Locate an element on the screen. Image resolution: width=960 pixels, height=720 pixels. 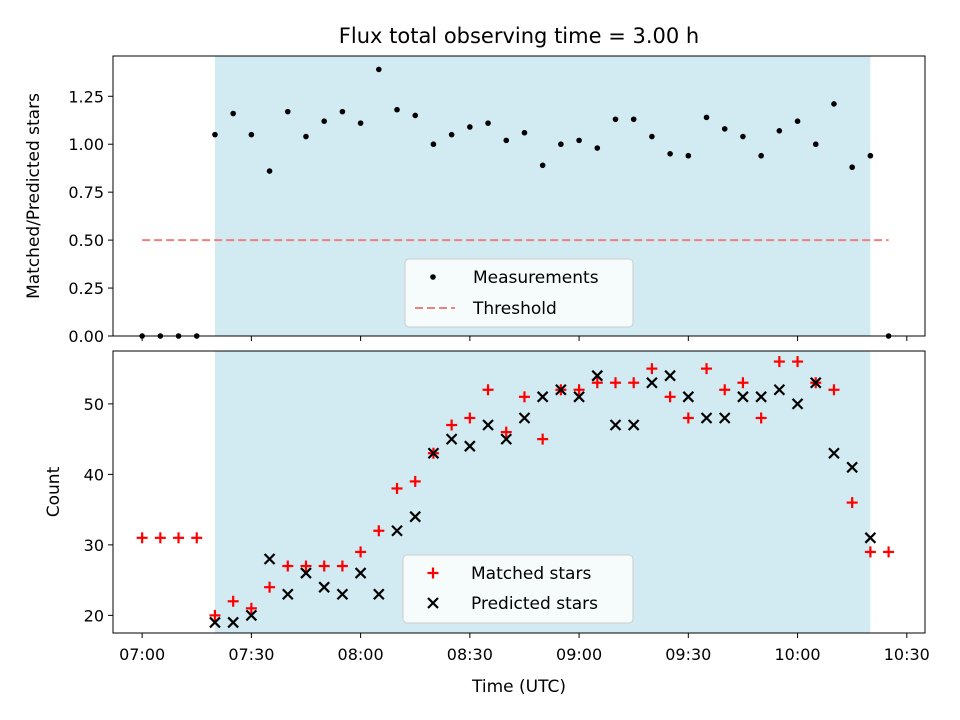
legend-predicted-cross-b is located at coordinates (433, 603).